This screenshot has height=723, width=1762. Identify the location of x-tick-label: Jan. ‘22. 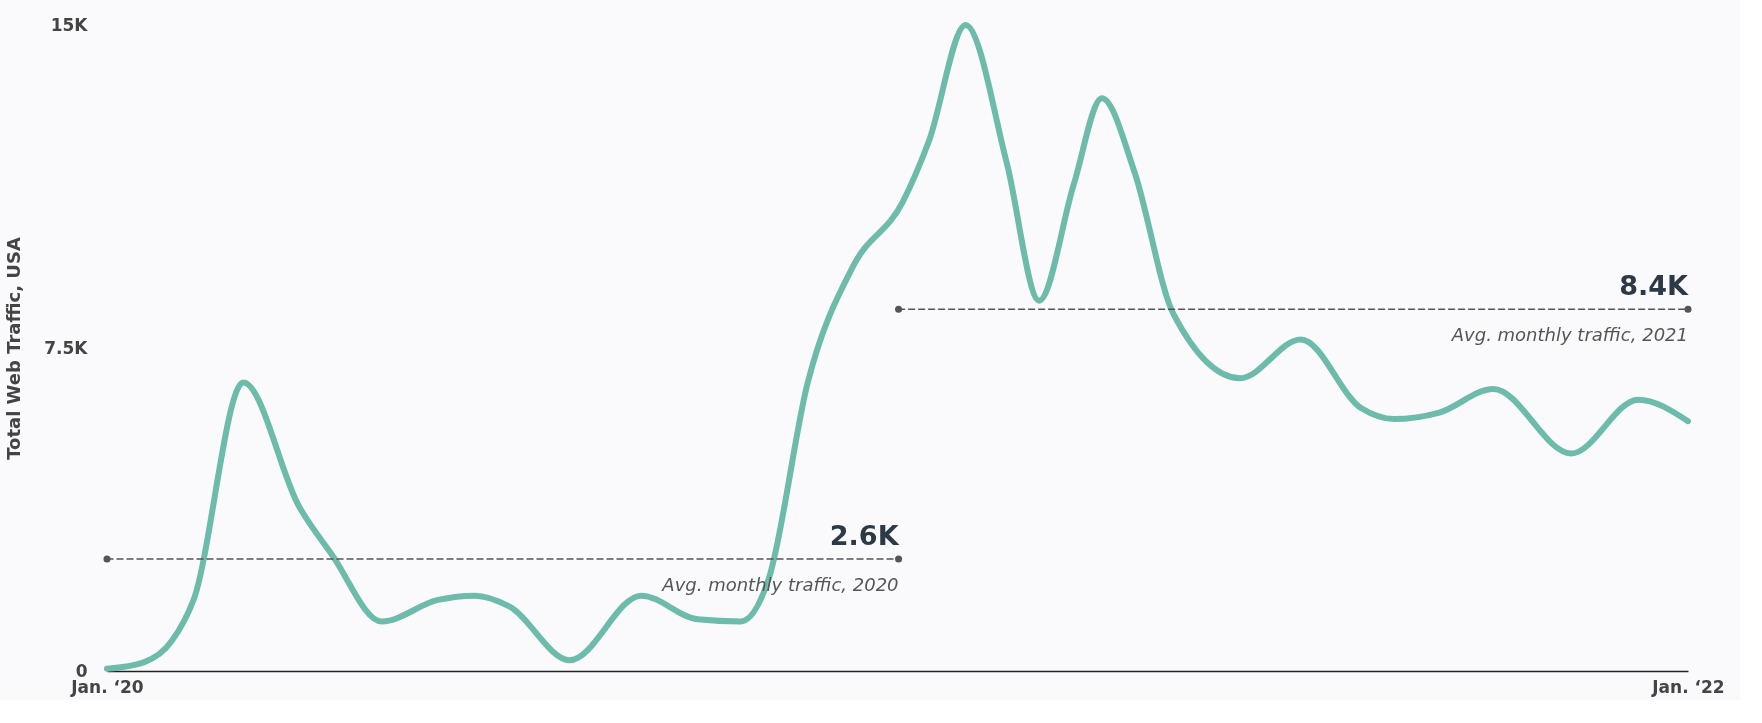
(1688, 686).